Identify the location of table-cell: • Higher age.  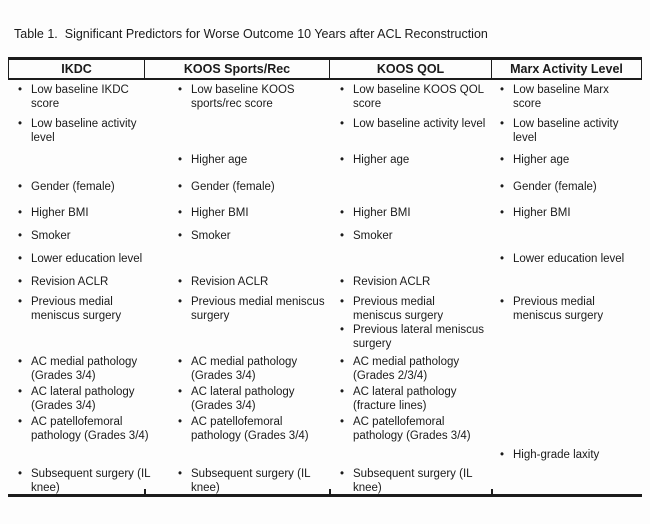
(251, 163).